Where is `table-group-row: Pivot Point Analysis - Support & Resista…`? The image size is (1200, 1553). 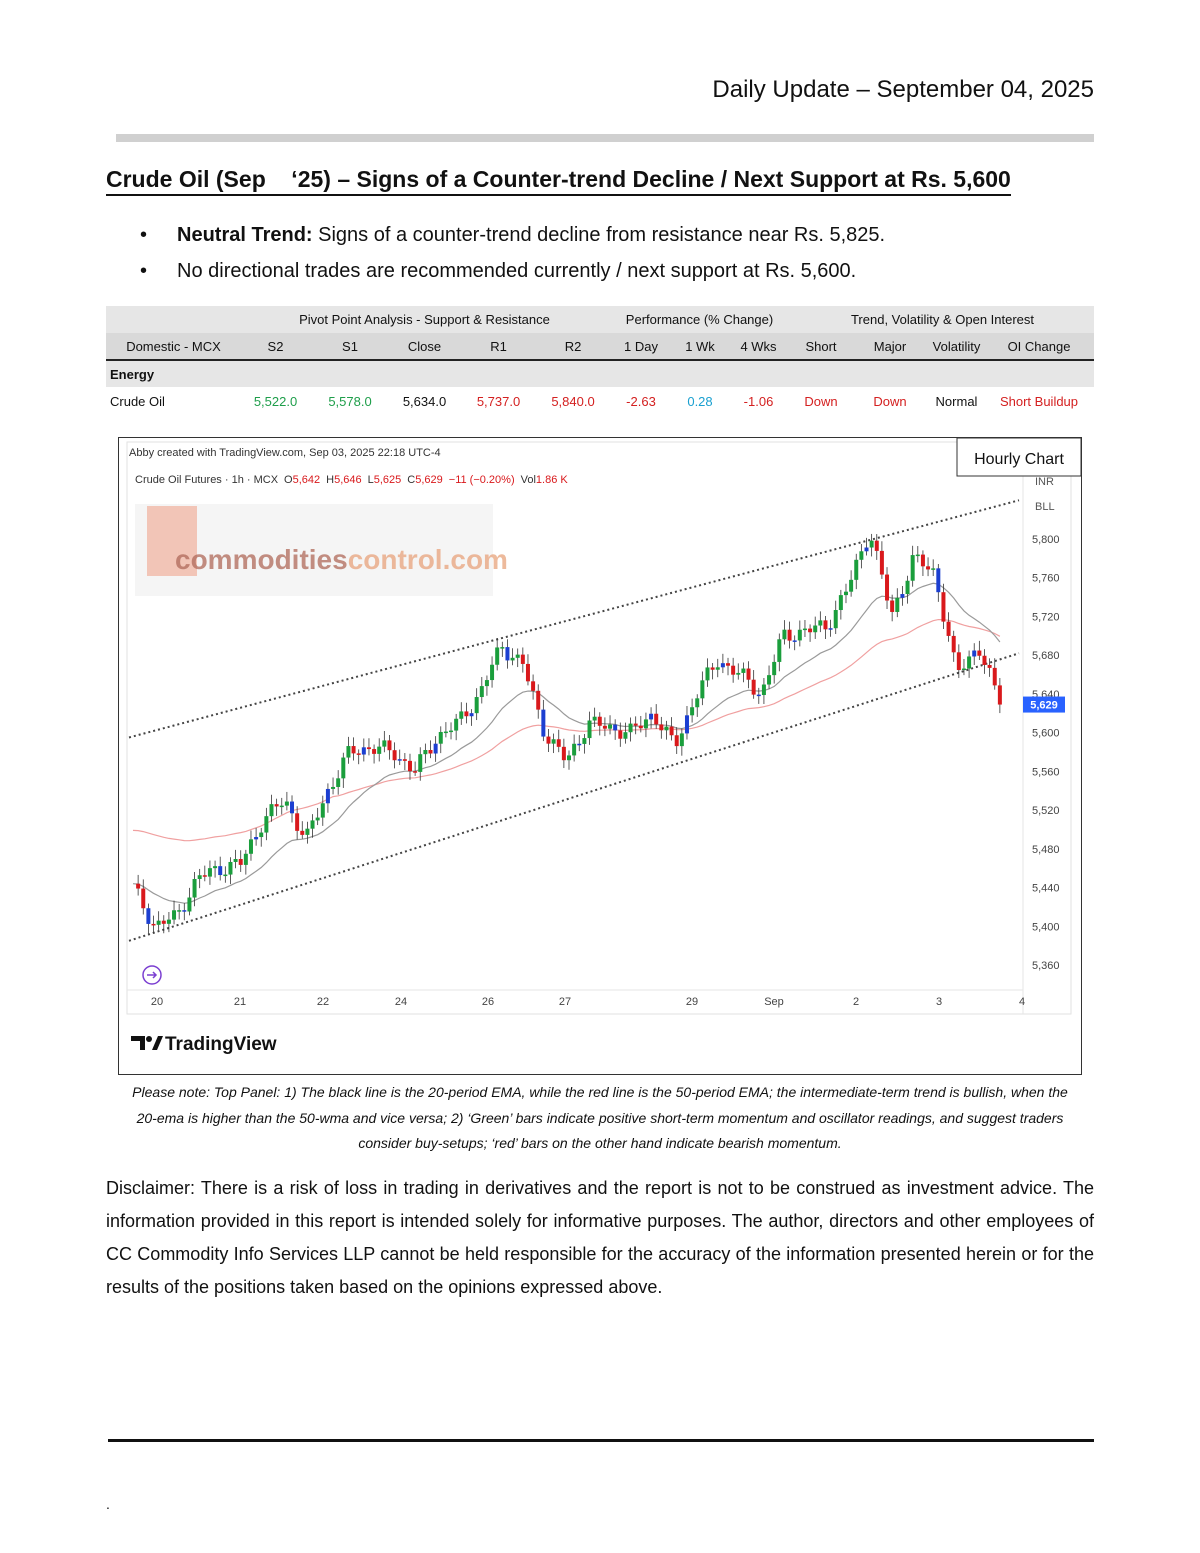
table-group-row: Pivot Point Analysis - Support & Resista… is located at coordinates (600, 319).